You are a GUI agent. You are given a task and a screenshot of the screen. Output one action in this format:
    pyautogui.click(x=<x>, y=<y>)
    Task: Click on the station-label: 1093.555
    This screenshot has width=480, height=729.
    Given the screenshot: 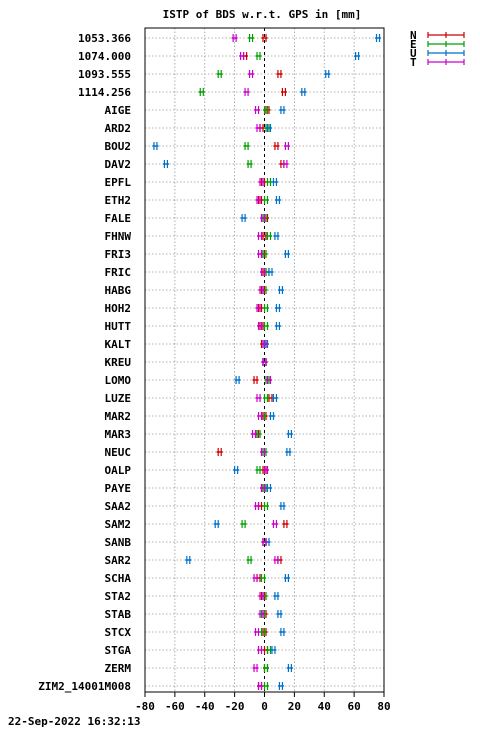 What is the action you would take?
    pyautogui.click(x=104, y=74)
    